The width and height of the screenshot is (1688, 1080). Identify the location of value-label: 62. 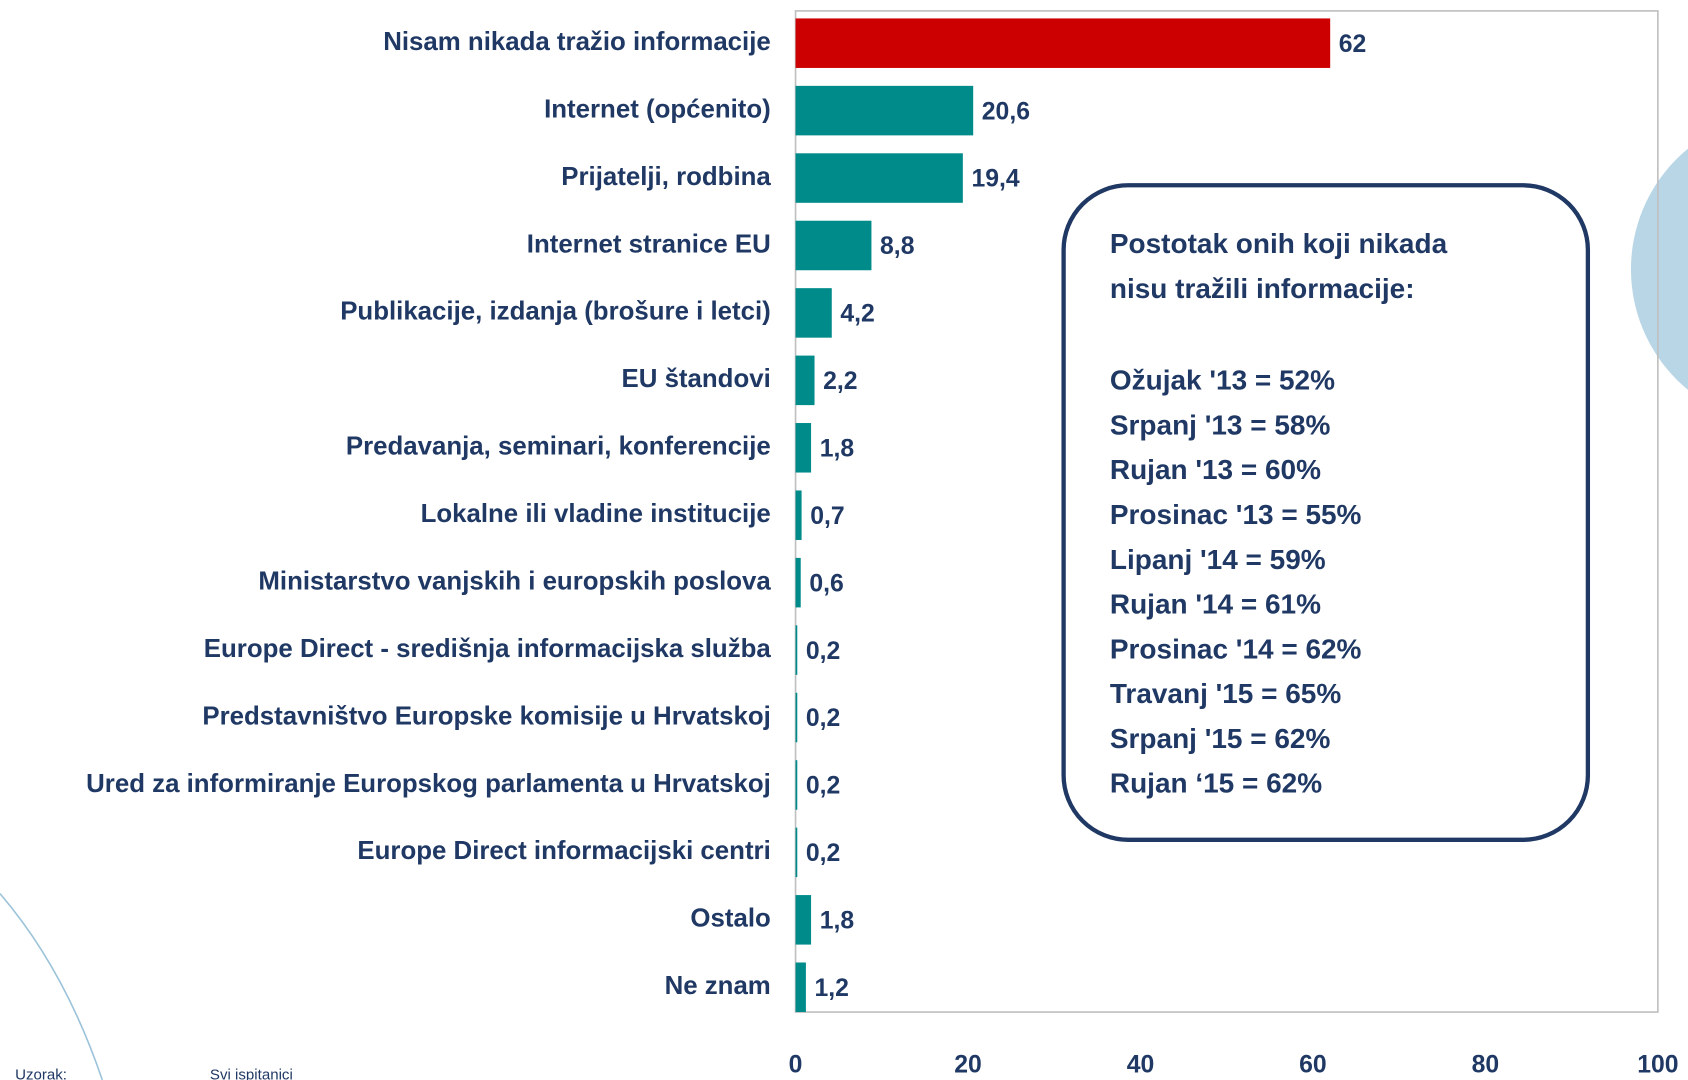
(1353, 44).